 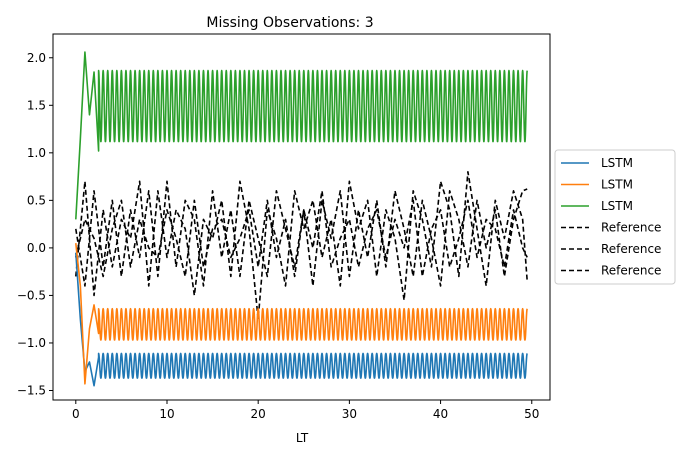 What do you see at coordinates (76, 414) in the screenshot?
I see `x-tick-label: 0` at bounding box center [76, 414].